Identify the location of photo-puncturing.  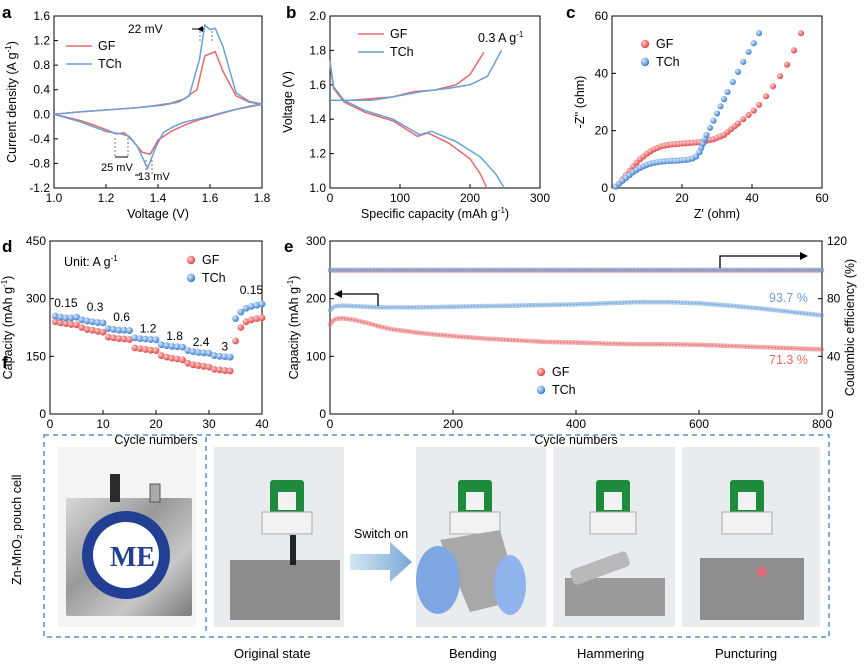
(751, 537).